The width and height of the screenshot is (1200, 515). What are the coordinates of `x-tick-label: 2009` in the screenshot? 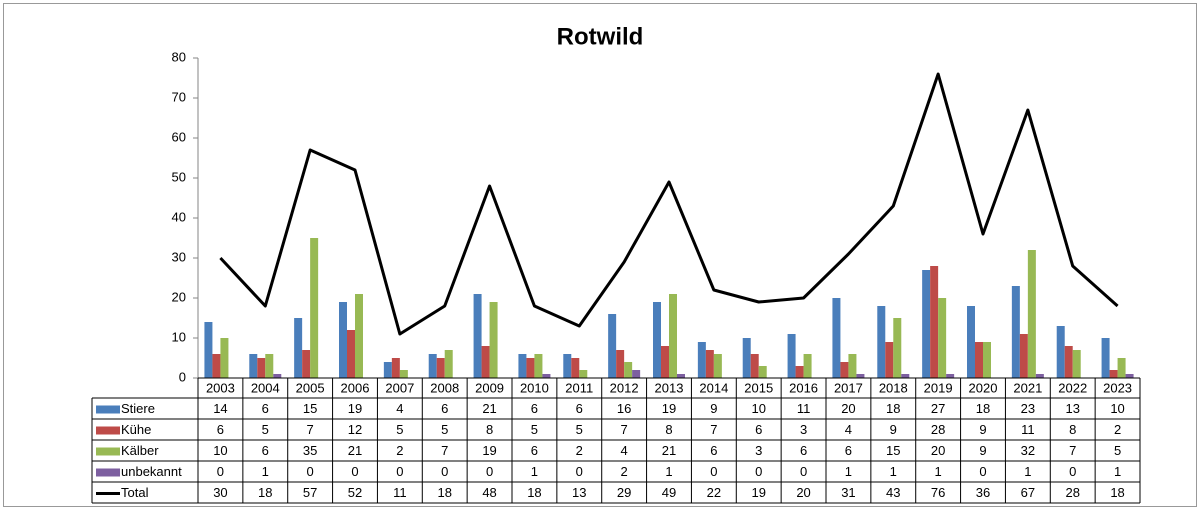 It's located at (489, 387).